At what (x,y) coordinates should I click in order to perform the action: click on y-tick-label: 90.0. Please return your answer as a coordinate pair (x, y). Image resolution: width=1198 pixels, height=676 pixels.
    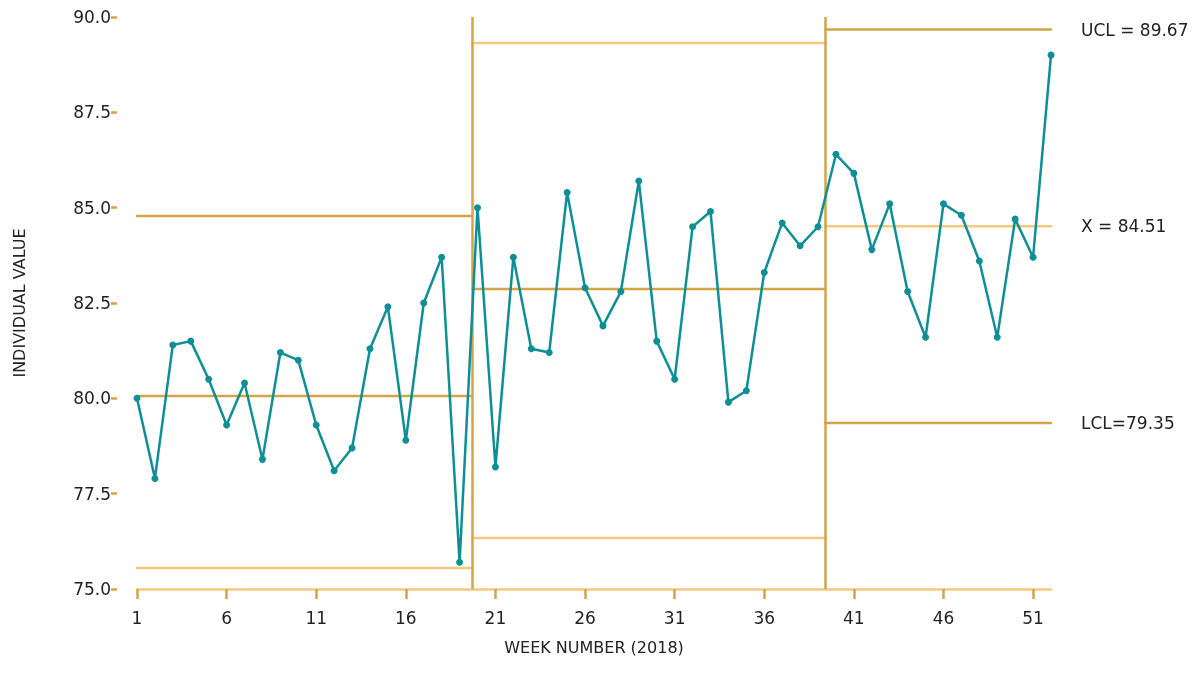
    Looking at the image, I should click on (92, 17).